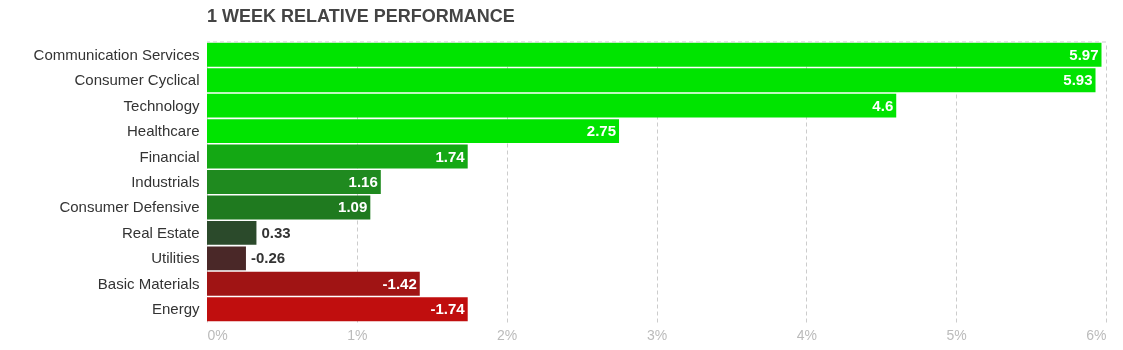  I want to click on data-label: -0.26, so click(268, 258).